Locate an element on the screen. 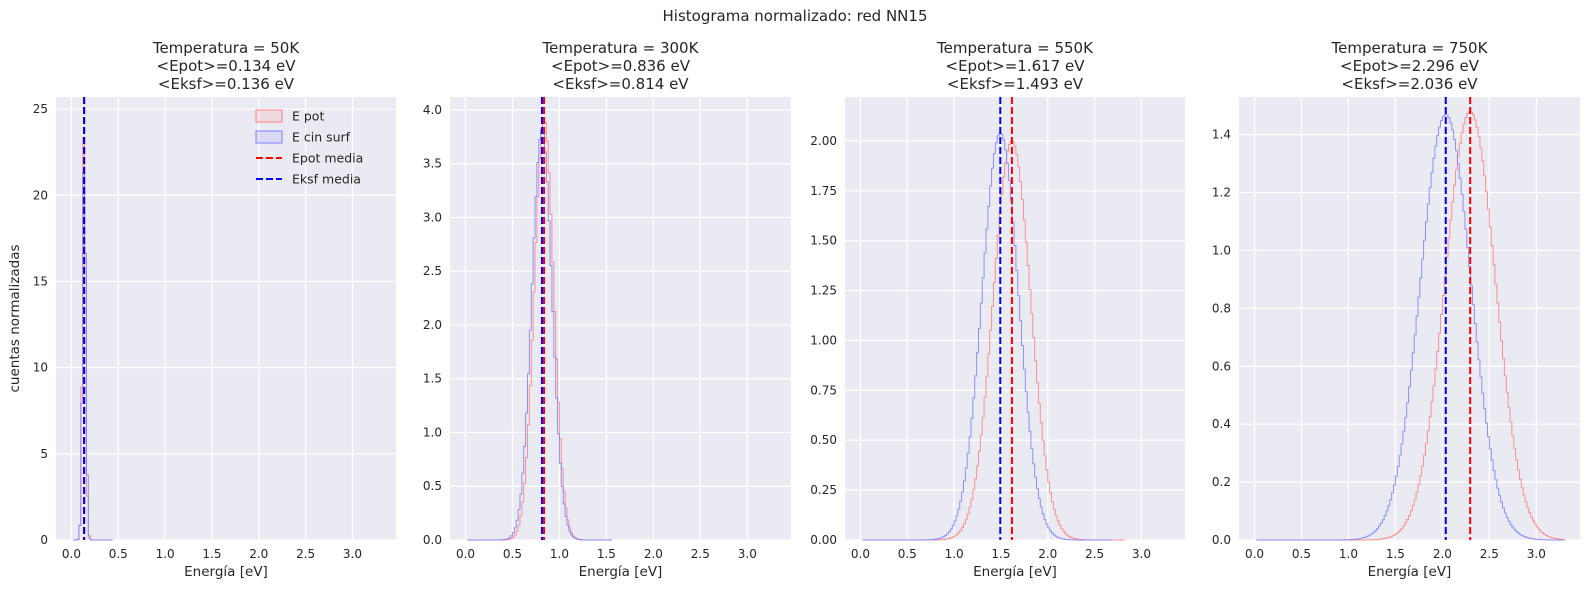 The width and height of the screenshot is (1590, 592). y-tick-label: 1.5 is located at coordinates (432, 379).